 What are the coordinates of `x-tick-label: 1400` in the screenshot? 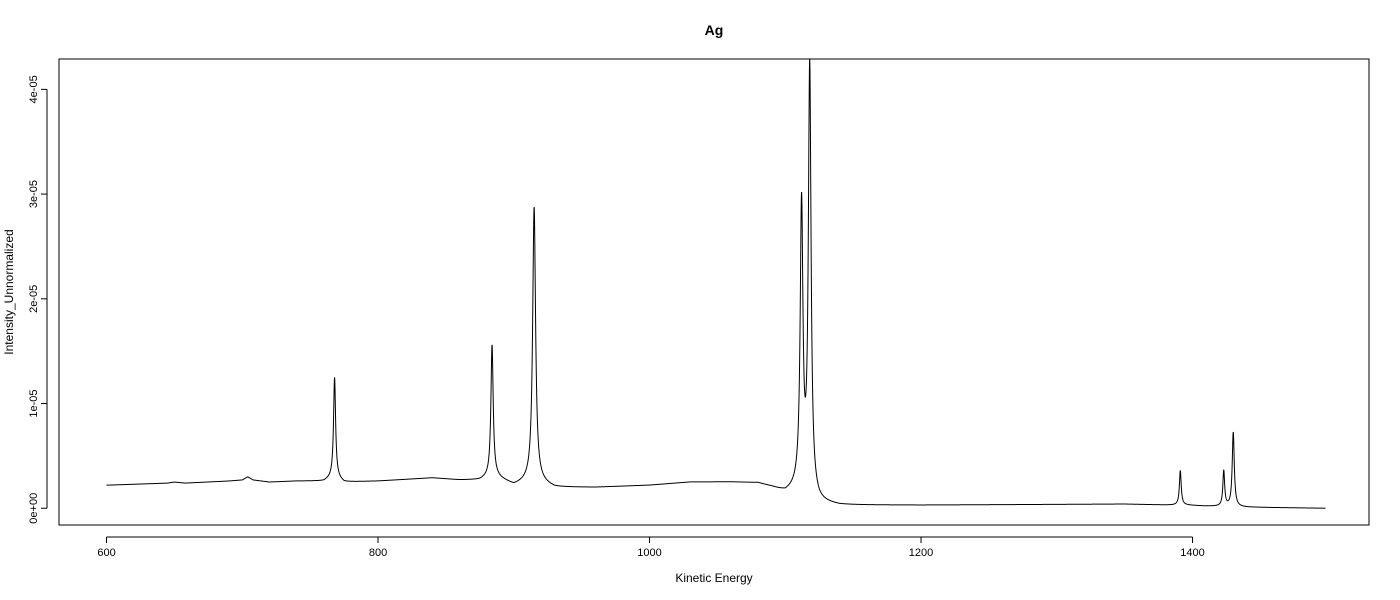 It's located at (1192, 553).